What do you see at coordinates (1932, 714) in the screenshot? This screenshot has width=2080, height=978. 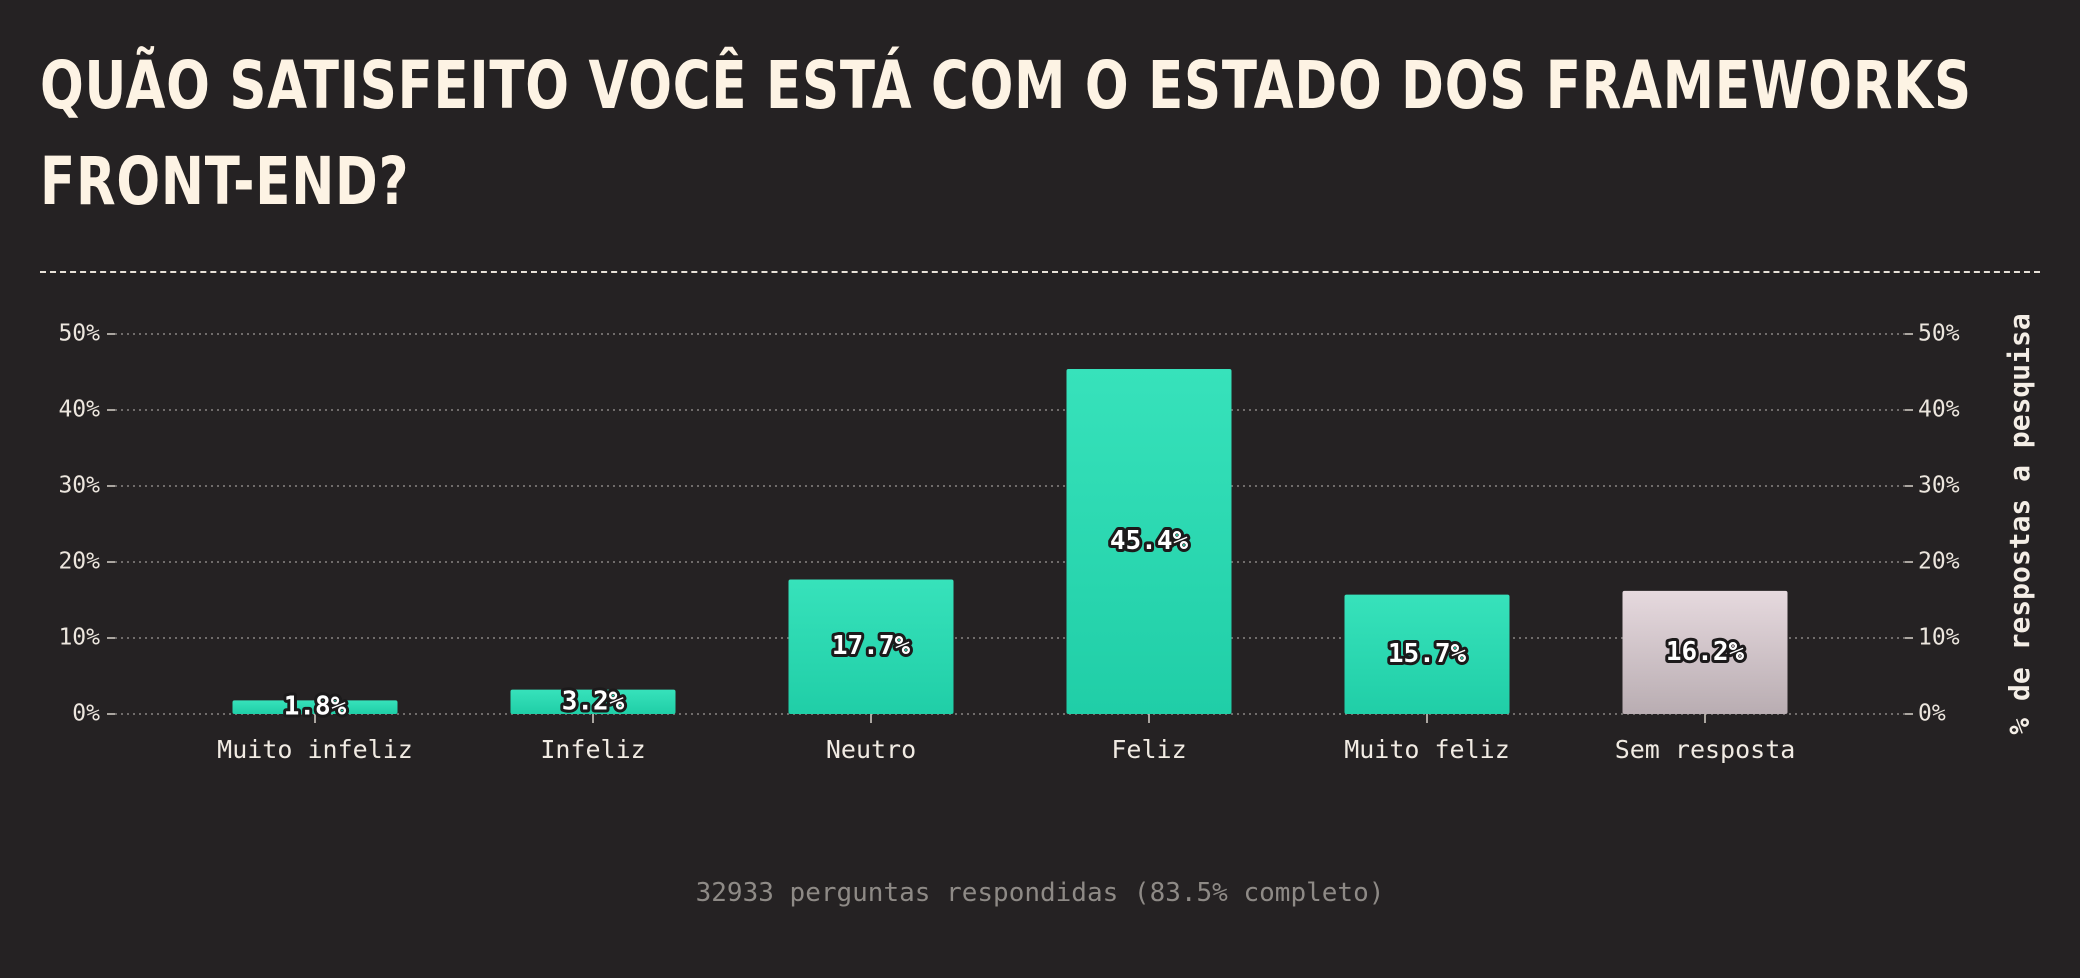 I see `y-tick-label-right: 0%` at bounding box center [1932, 714].